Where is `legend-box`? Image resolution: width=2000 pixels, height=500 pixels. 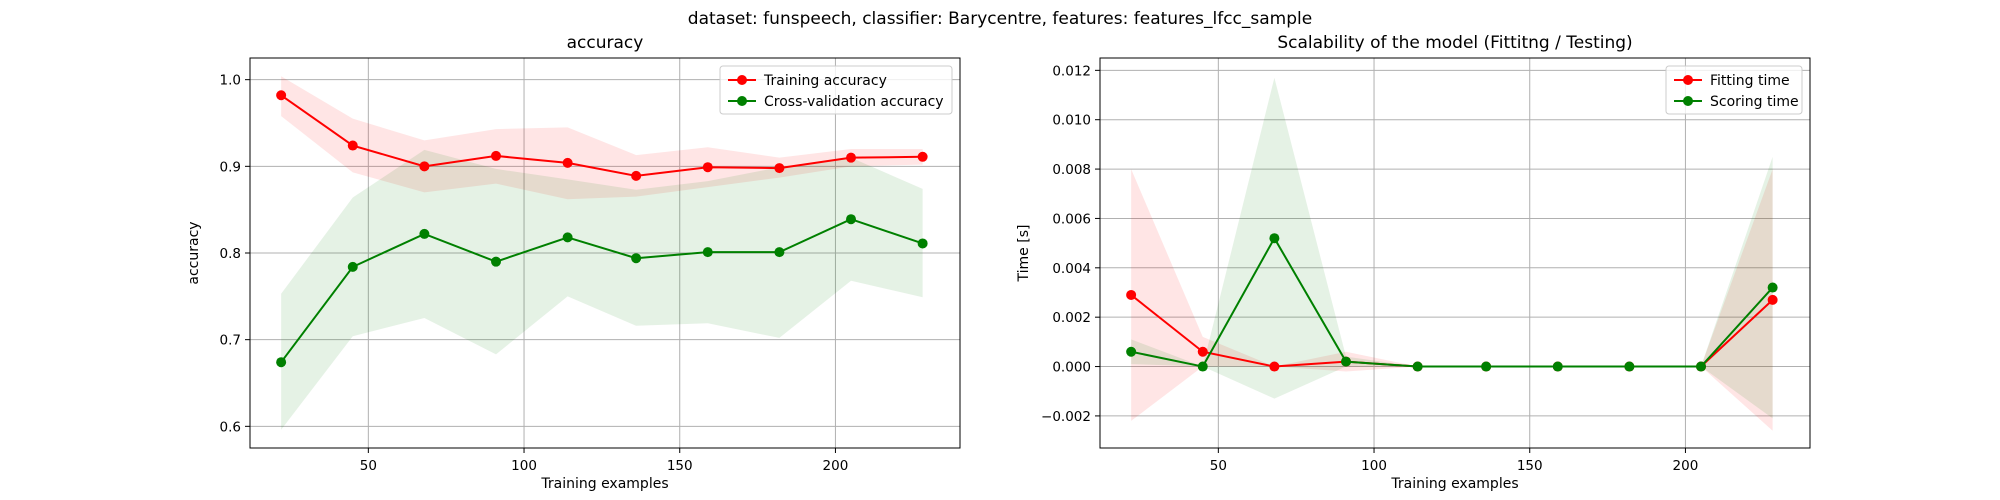 legend-box is located at coordinates (836, 90).